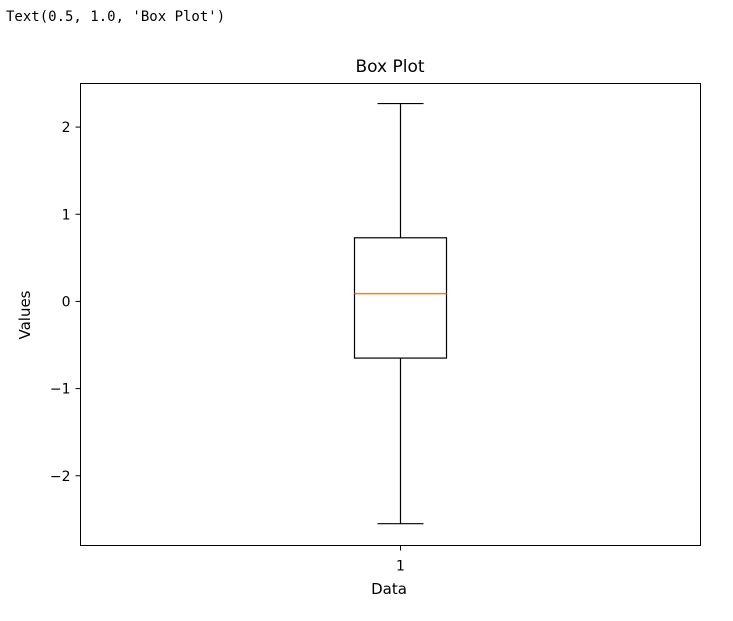  What do you see at coordinates (400, 567) in the screenshot?
I see `x-tick-label: 1` at bounding box center [400, 567].